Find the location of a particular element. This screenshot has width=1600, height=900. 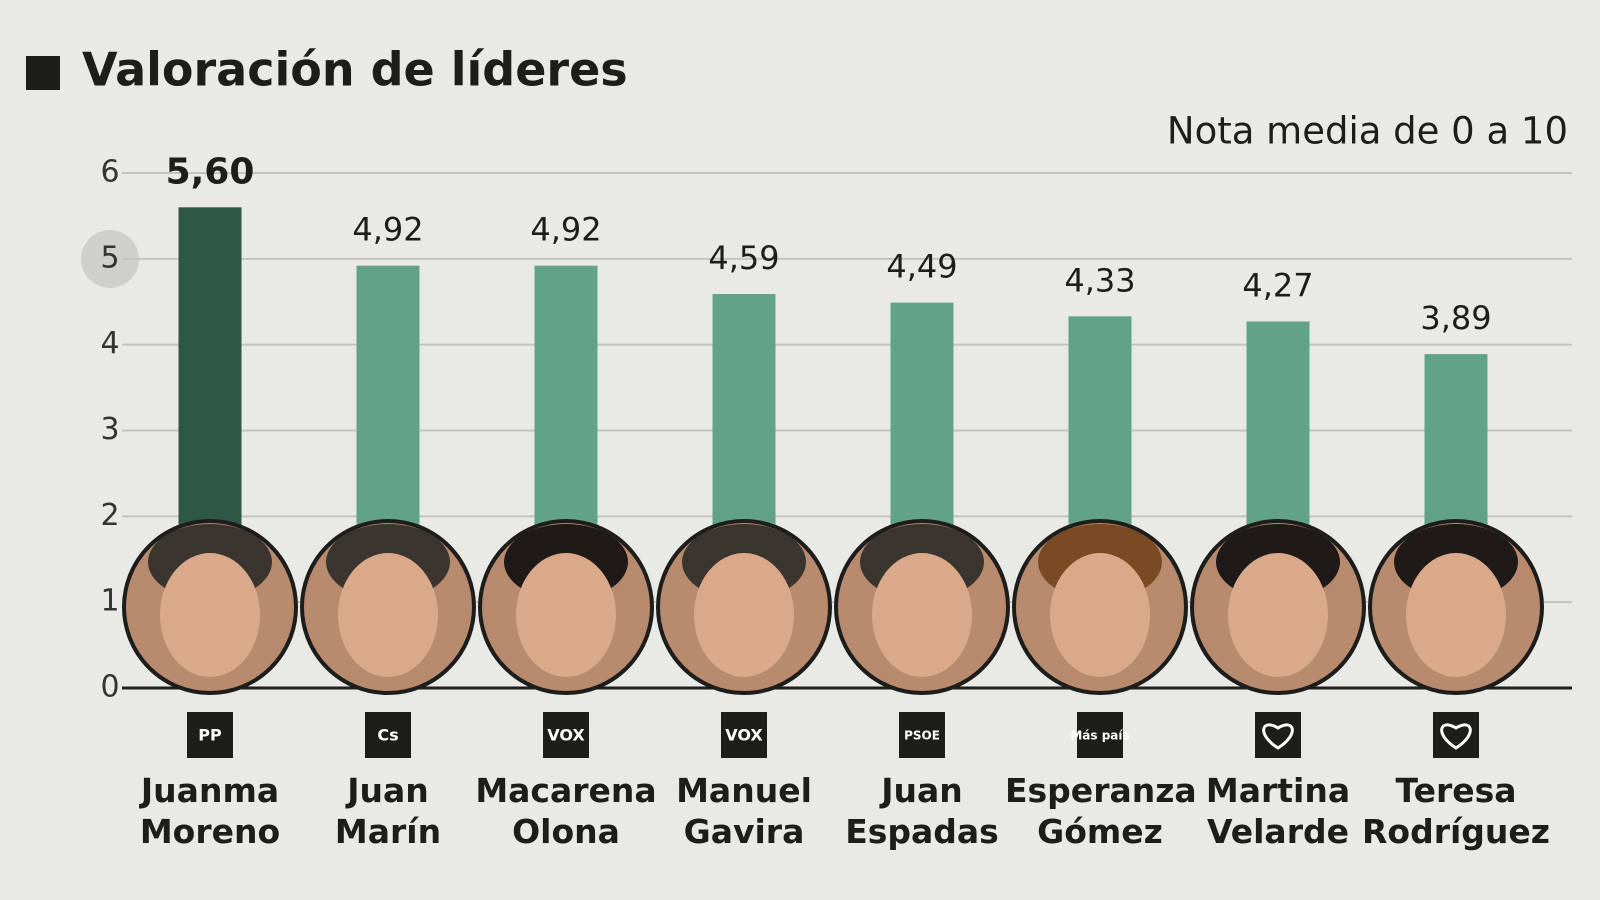

party-logo: PP is located at coordinates (210, 735).